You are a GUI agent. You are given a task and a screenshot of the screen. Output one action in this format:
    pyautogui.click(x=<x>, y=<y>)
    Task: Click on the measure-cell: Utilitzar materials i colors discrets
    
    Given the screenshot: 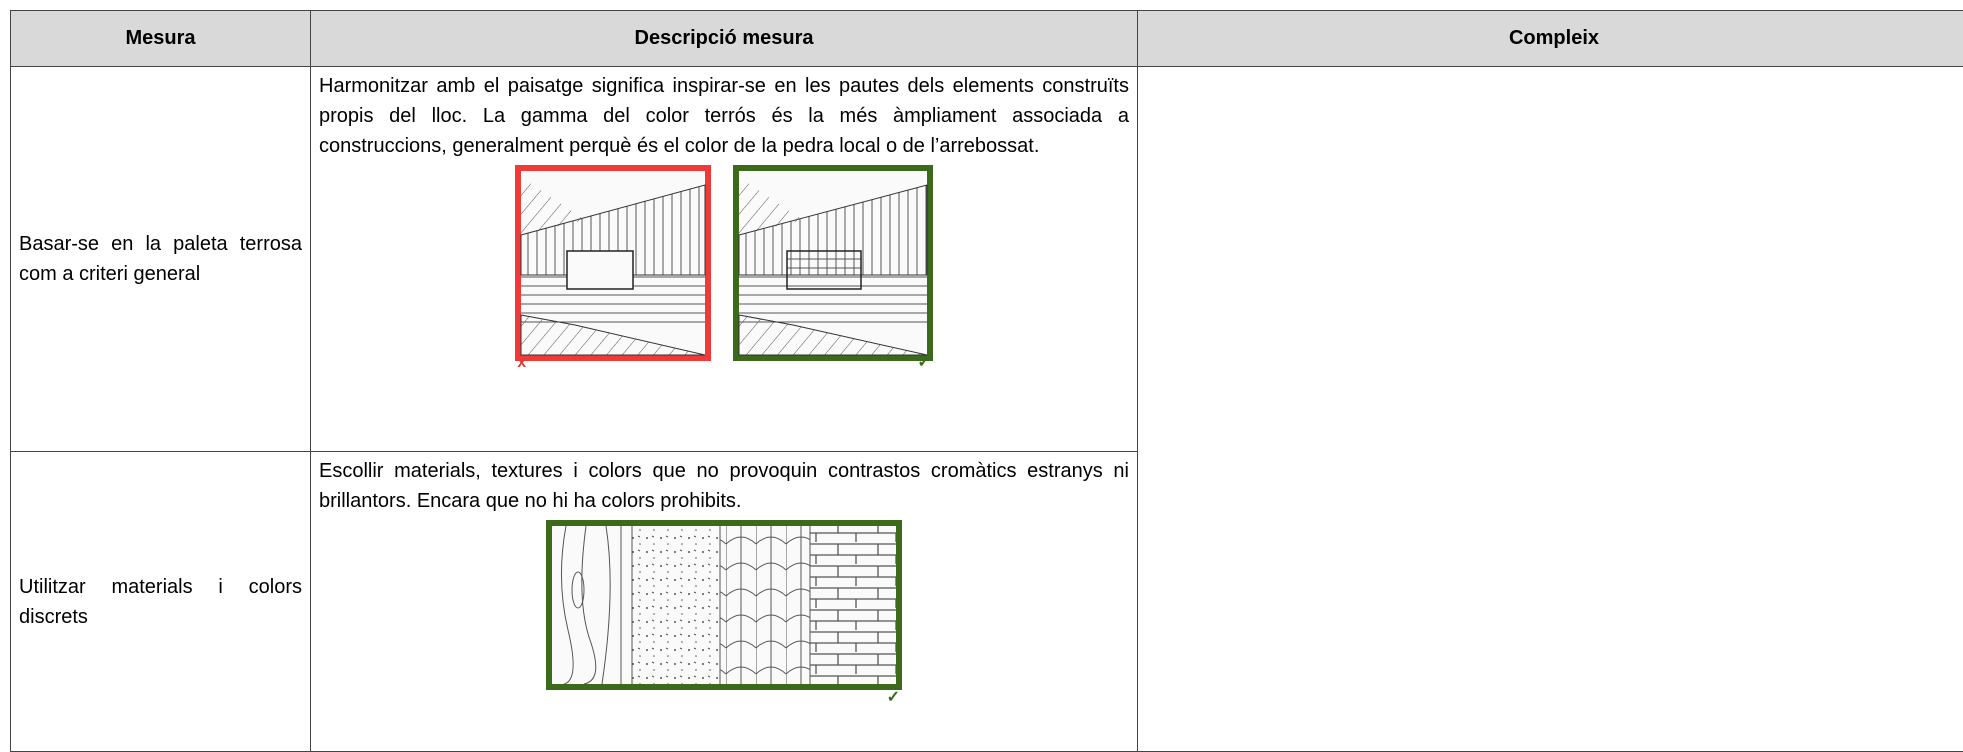 What is the action you would take?
    pyautogui.click(x=161, y=602)
    